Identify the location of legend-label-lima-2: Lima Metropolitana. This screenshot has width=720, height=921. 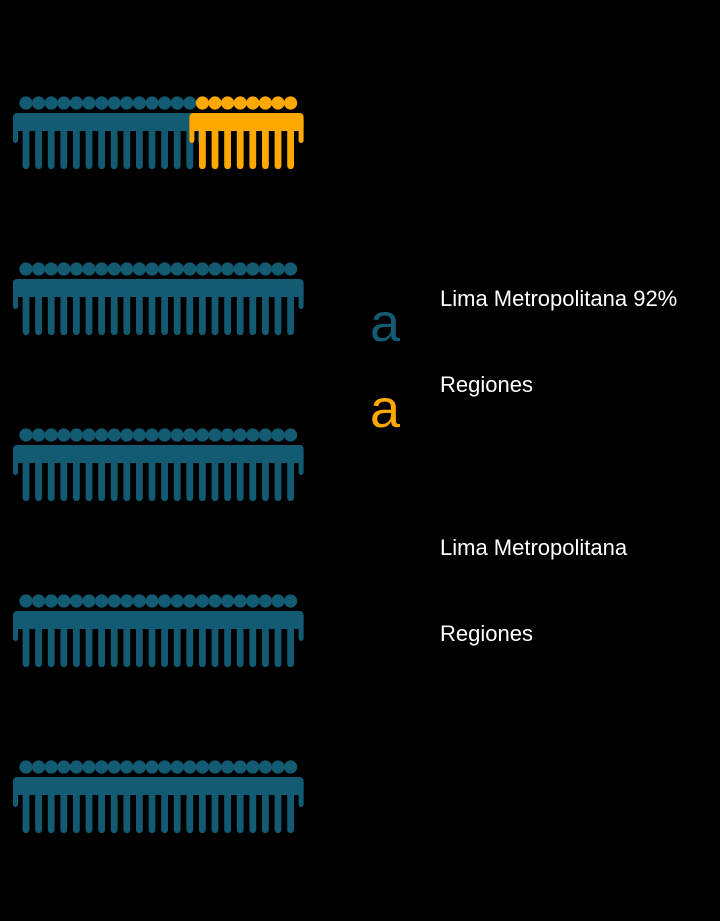
(534, 547).